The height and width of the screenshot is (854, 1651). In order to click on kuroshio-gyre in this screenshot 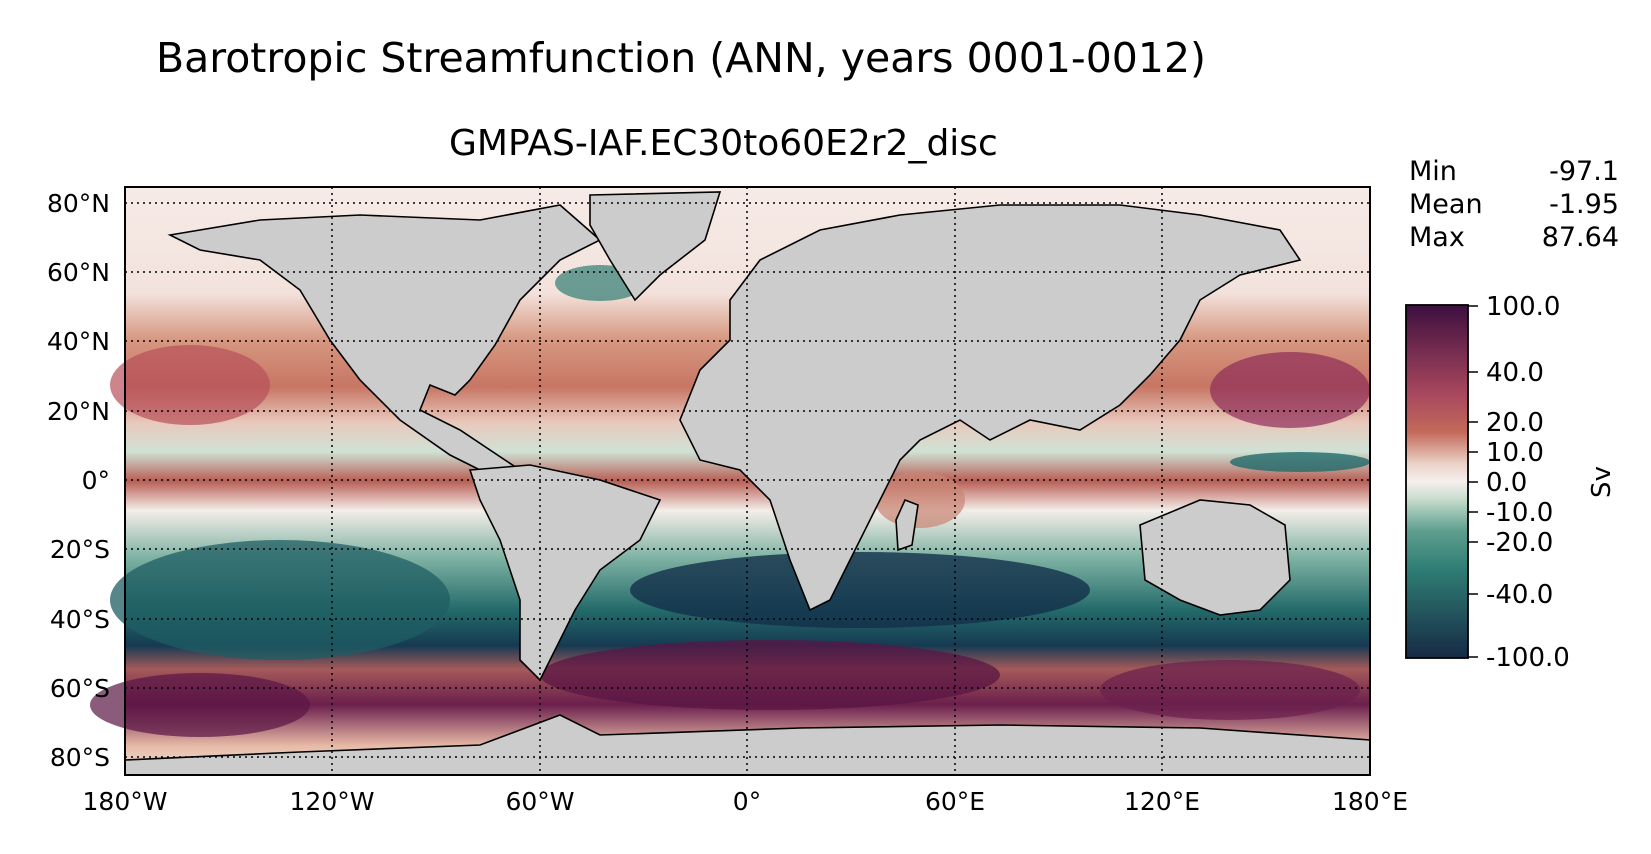, I will do `click(1290, 390)`.